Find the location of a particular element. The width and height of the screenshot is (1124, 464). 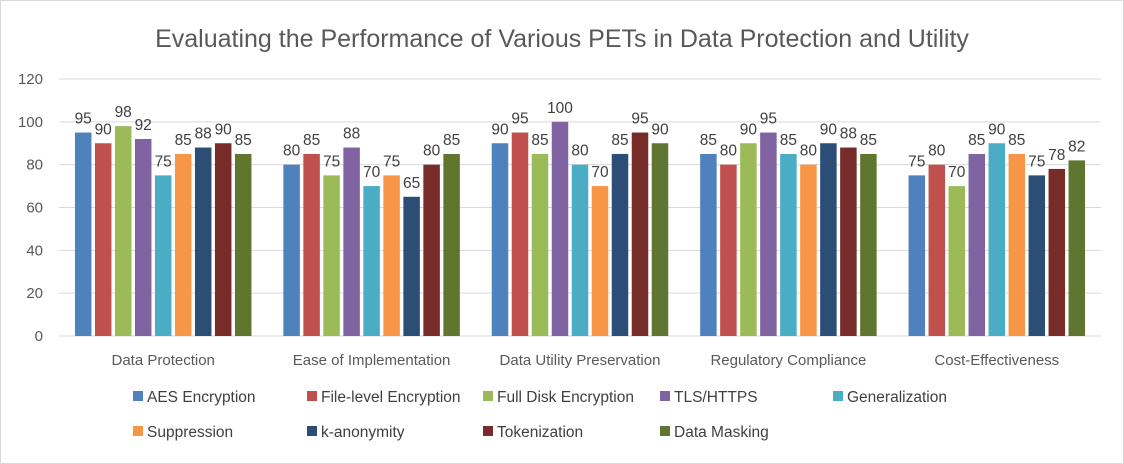

legend-label: TLS/HTTPS is located at coordinates (716, 397).